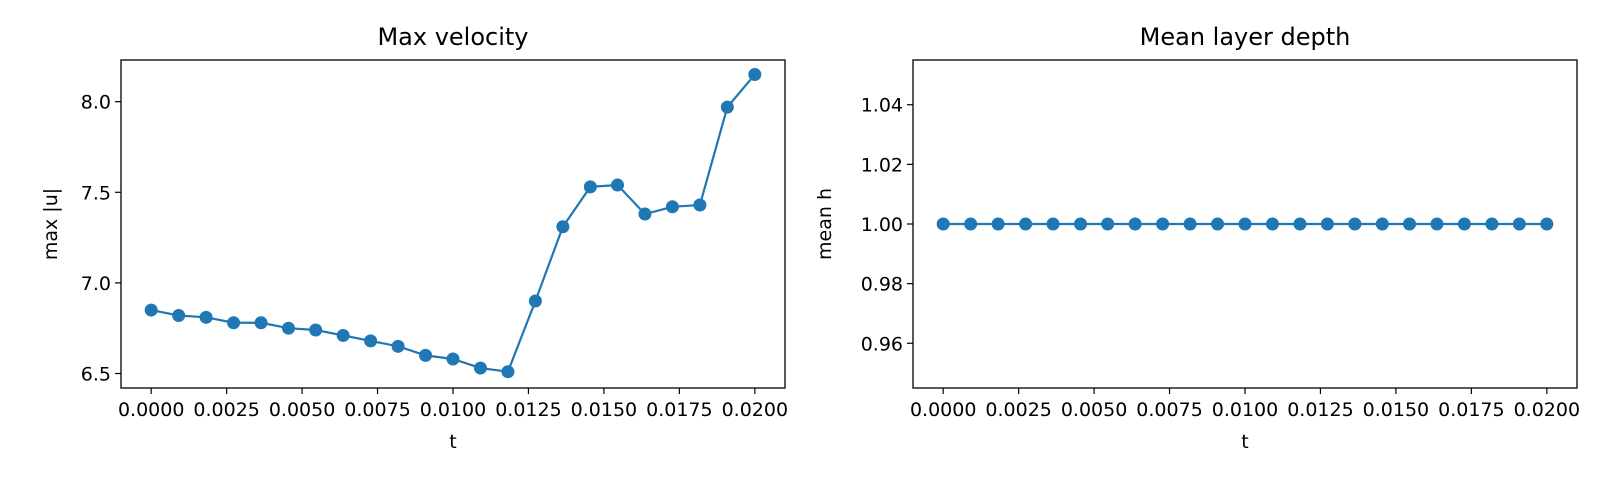 The image size is (1600, 480). Describe the element at coordinates (96, 193) in the screenshot. I see `y-tick-label: 7.5` at that location.